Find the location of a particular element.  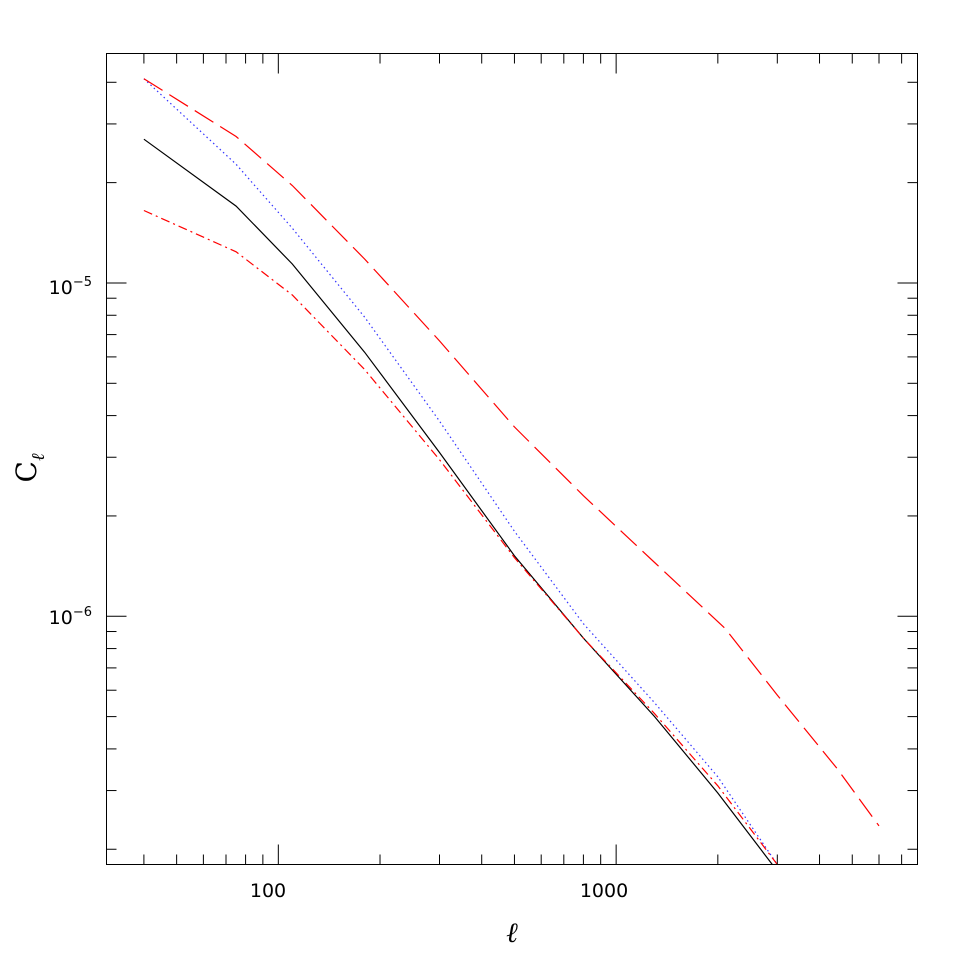

y-tick-label-1e-5: 10⁻⁵ is located at coordinates (70, 287).